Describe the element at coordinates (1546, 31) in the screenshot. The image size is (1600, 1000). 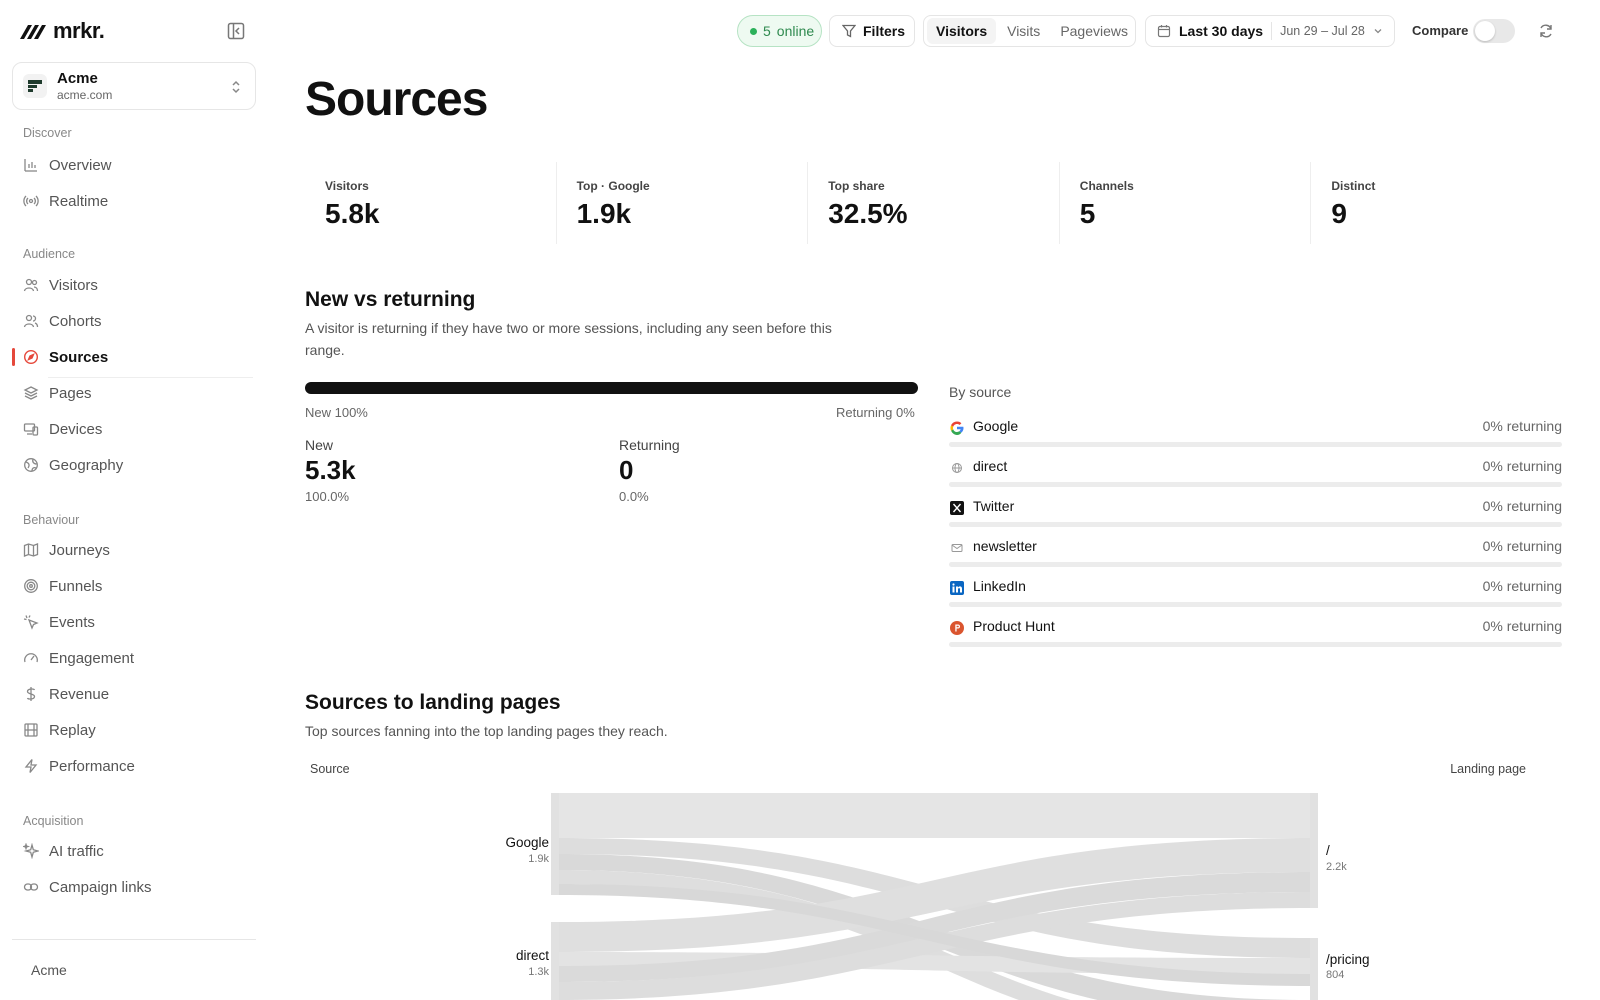
I see `refresh-icon` at that location.